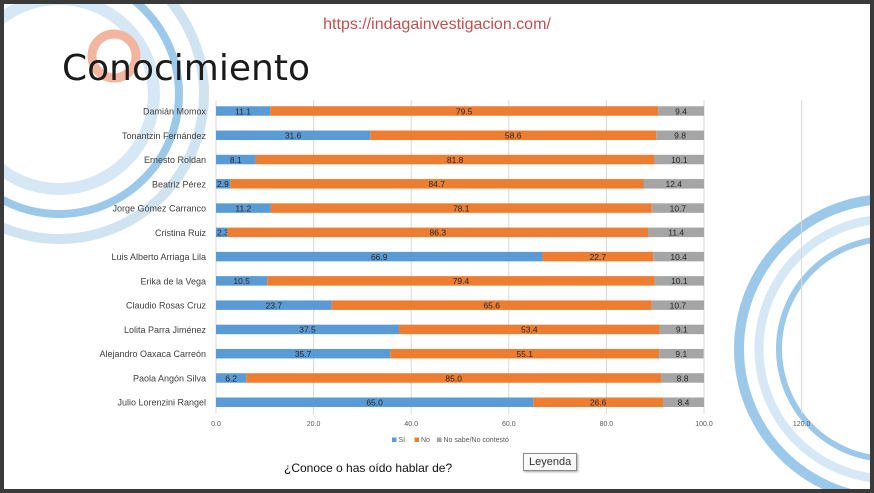  I want to click on data-label: 65.0, so click(374, 403).